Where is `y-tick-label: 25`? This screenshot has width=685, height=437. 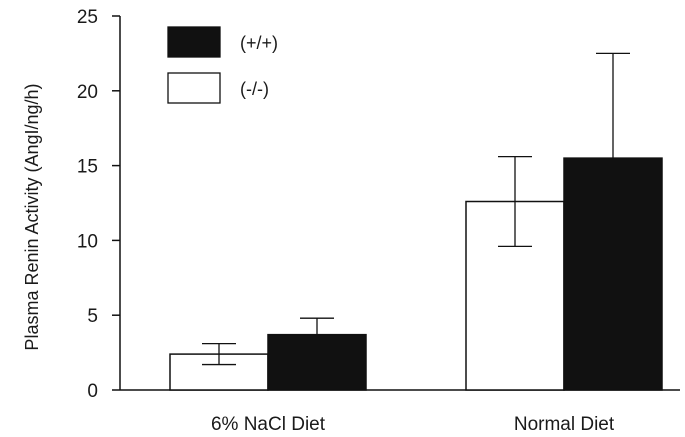 y-tick-label: 25 is located at coordinates (87, 17).